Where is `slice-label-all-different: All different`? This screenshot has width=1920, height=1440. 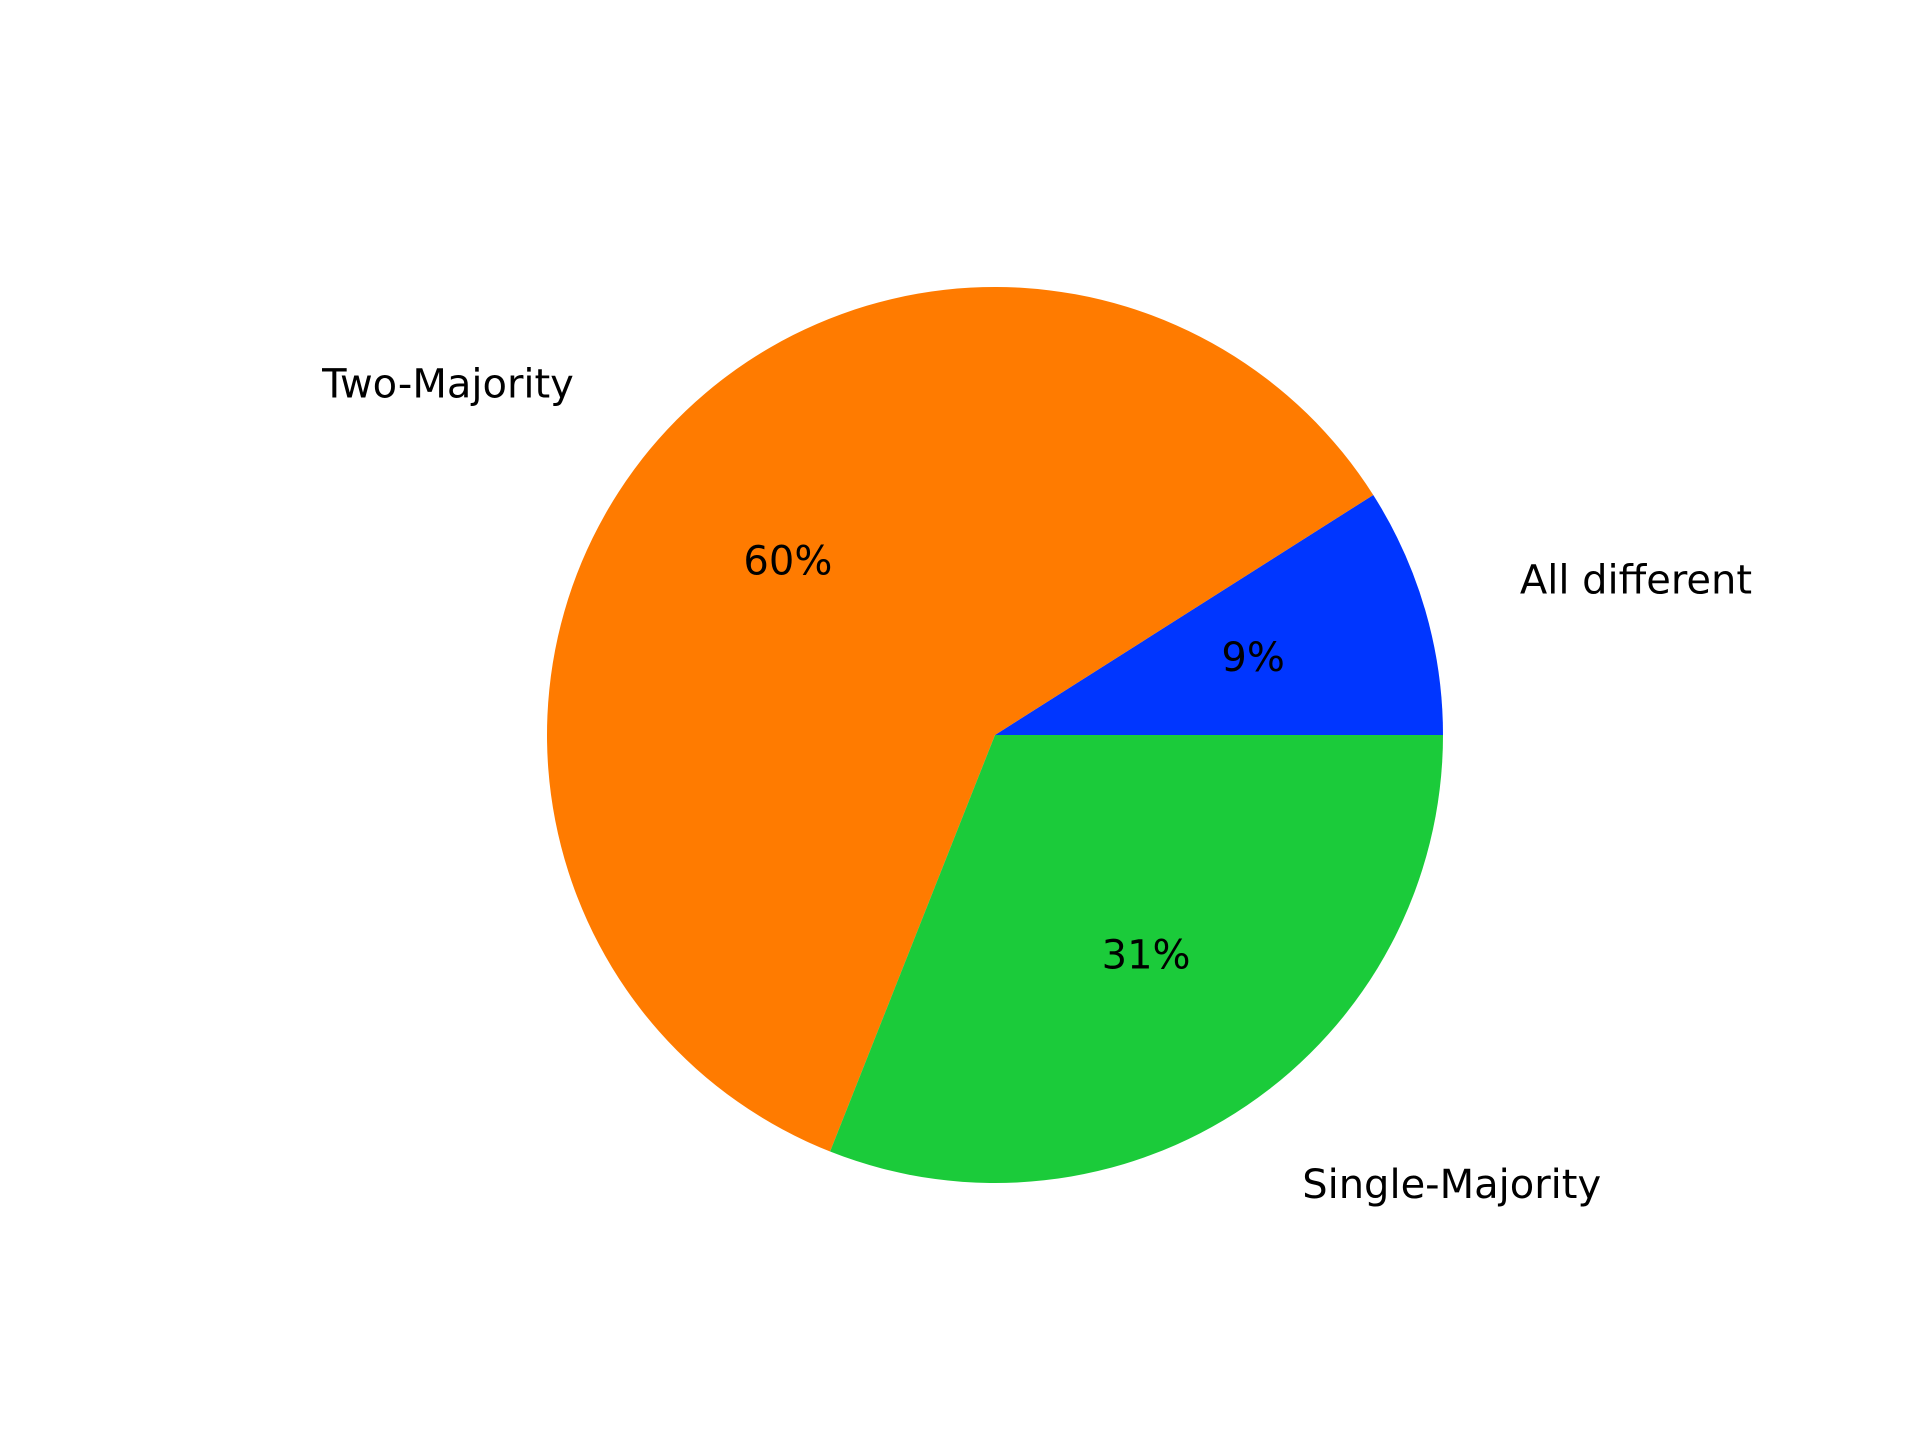 slice-label-all-different: All different is located at coordinates (1636, 581).